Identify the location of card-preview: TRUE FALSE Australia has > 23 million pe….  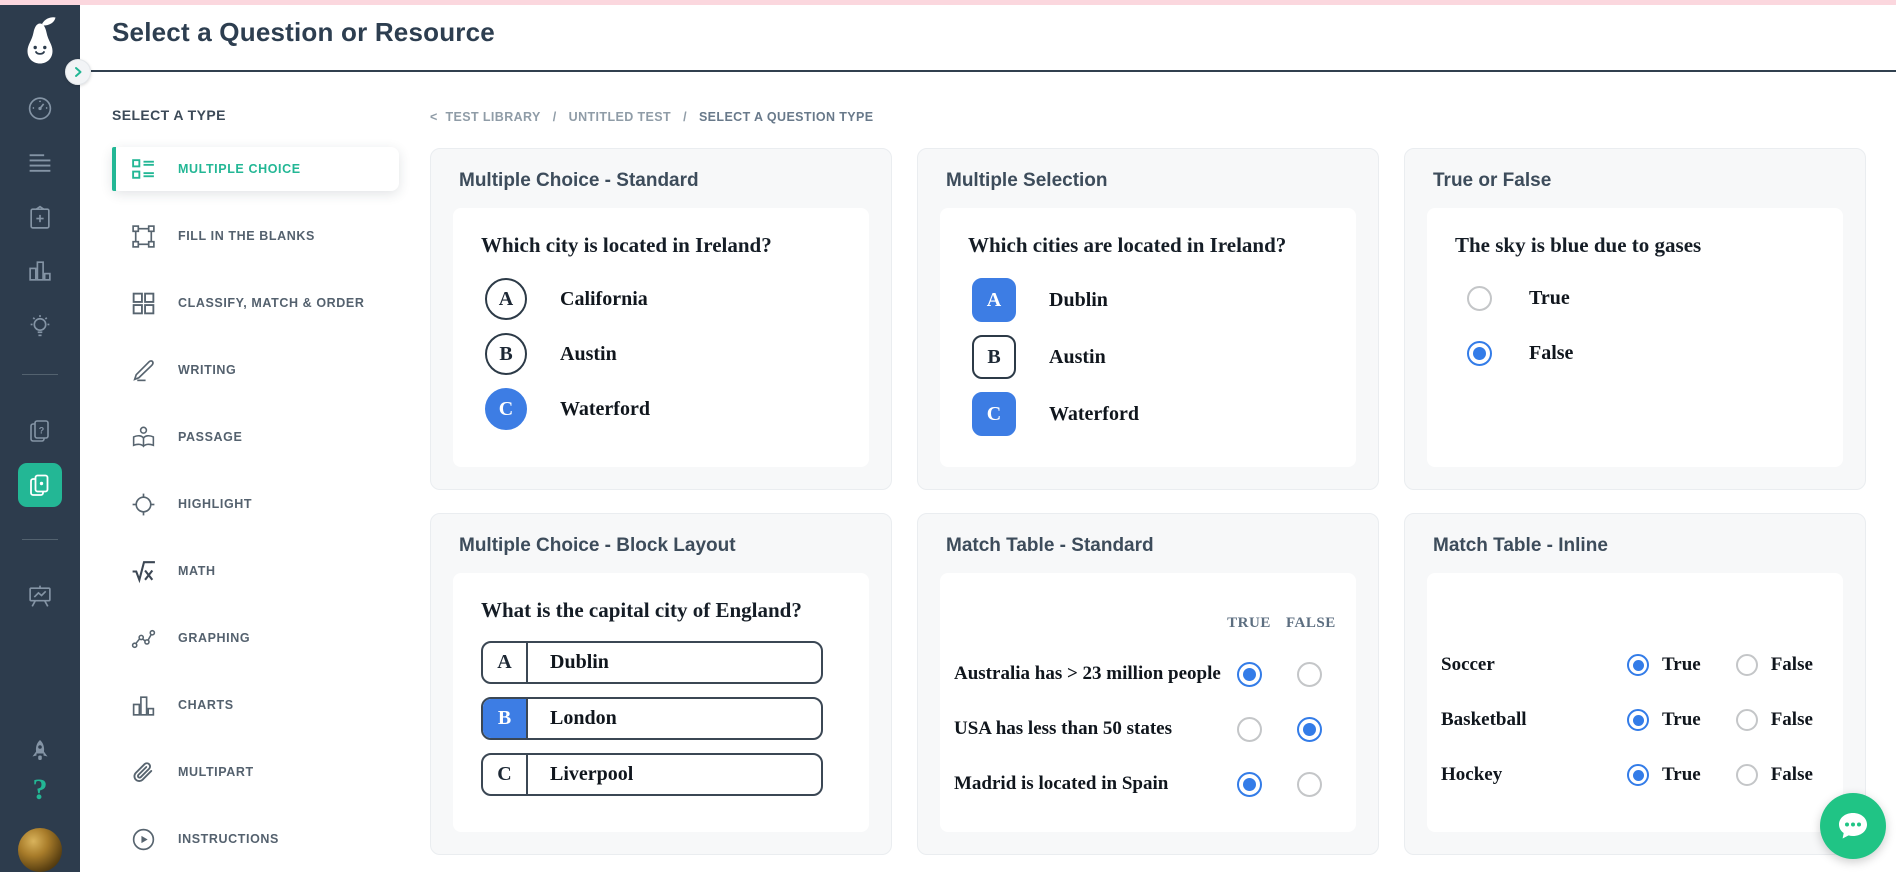
(1148, 702).